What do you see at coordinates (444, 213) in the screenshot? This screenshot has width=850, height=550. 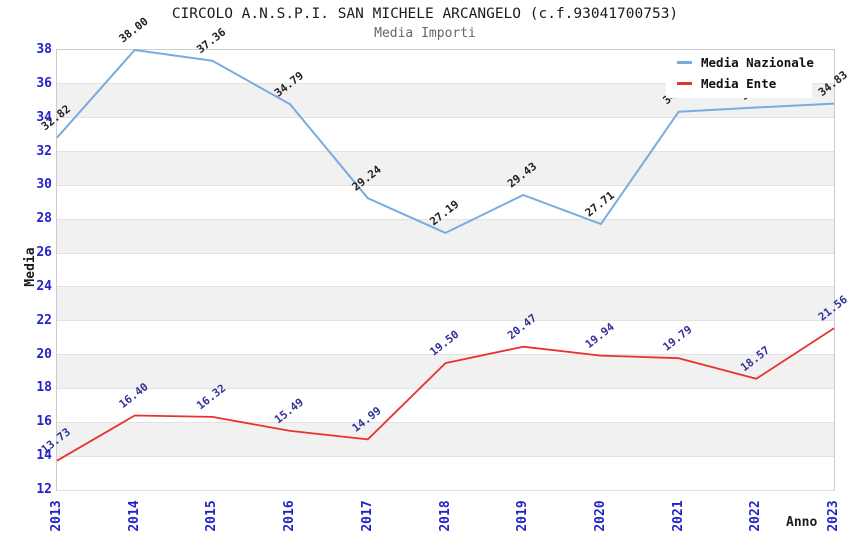 I see `data-label: 27.19` at bounding box center [444, 213].